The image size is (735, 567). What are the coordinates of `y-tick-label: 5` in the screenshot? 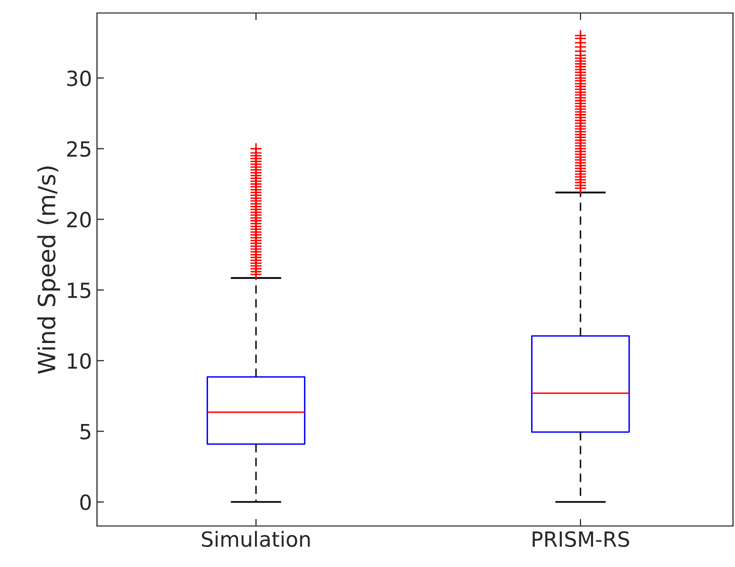 It's located at (85, 432).